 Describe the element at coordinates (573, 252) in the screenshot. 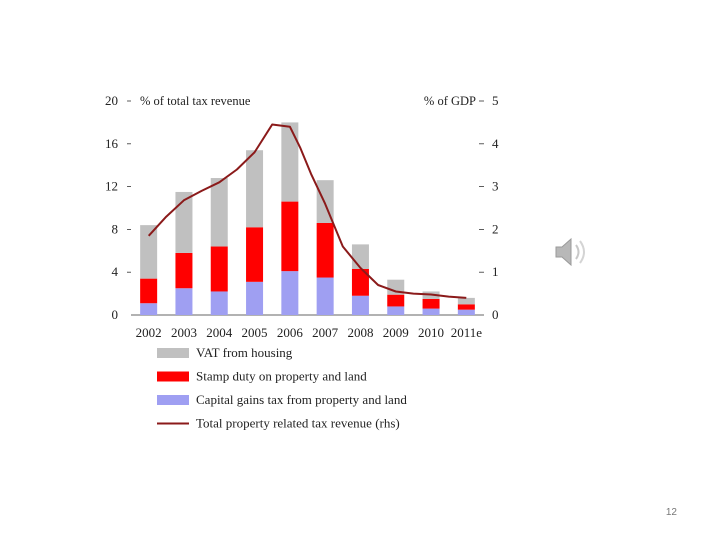

I see `speaker-icon` at that location.